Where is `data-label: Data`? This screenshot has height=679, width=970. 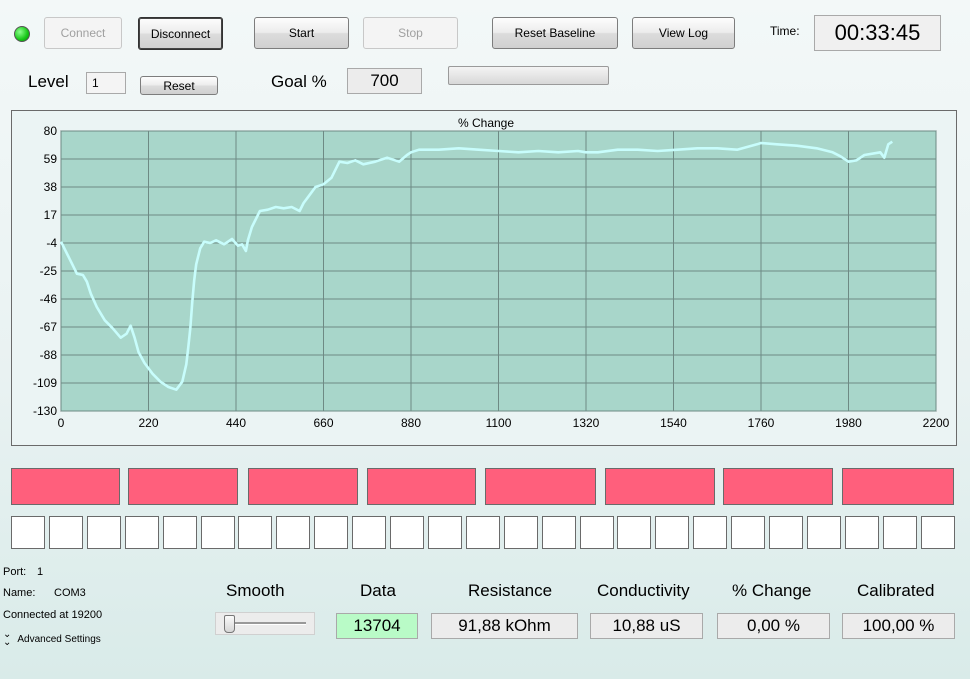
data-label: Data is located at coordinates (378, 590).